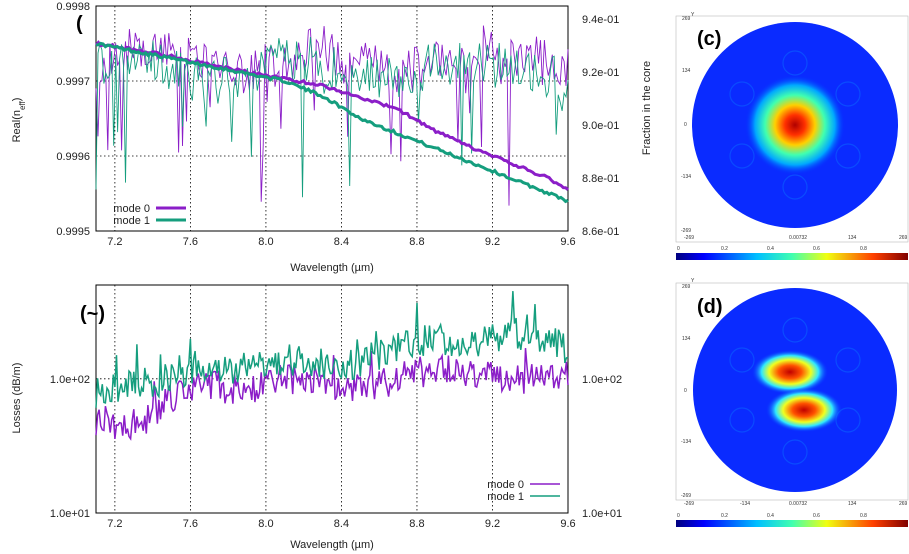 This screenshot has width=909, height=554. What do you see at coordinates (332, 394) in the screenshot?
I see `loss-mode0-line` at bounding box center [332, 394].